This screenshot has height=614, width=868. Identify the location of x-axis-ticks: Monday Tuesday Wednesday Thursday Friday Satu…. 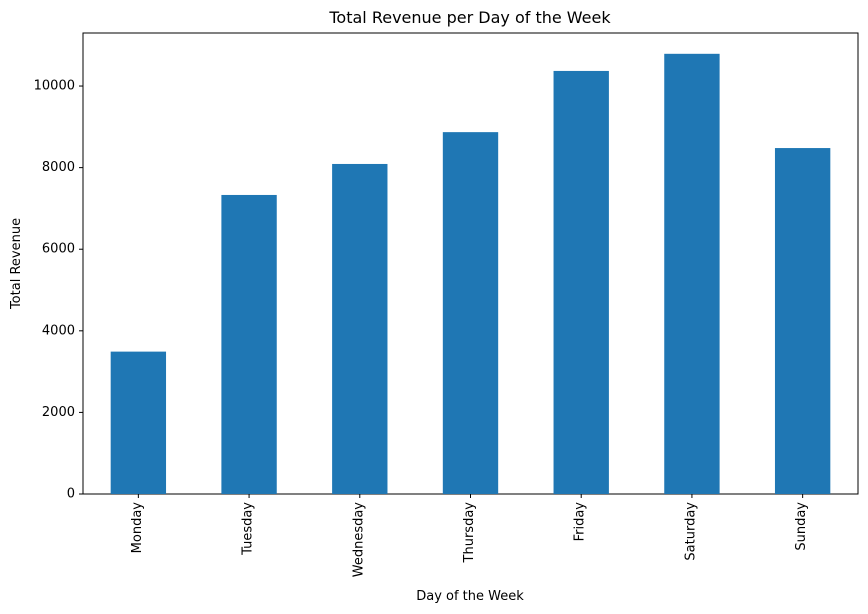
(469, 535).